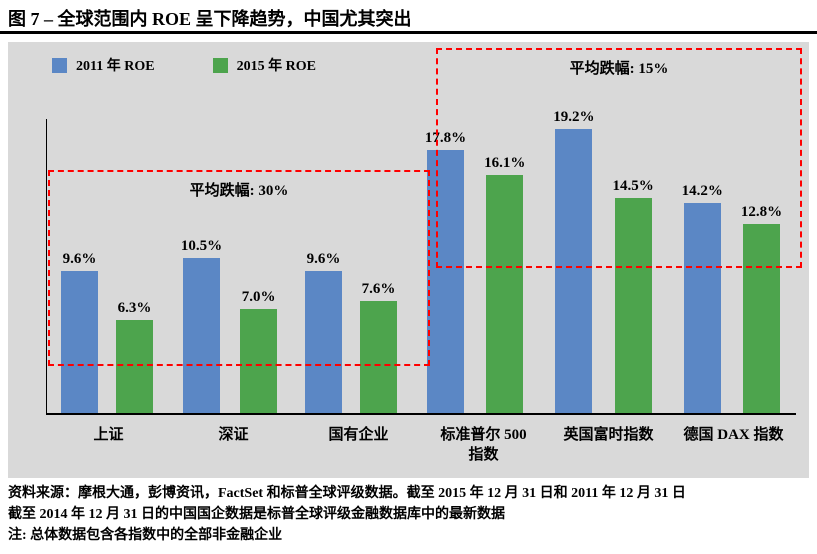 Image resolution: width=817 pixels, height=554 pixels. I want to click on bar-unit: 6.3%, so click(134, 356).